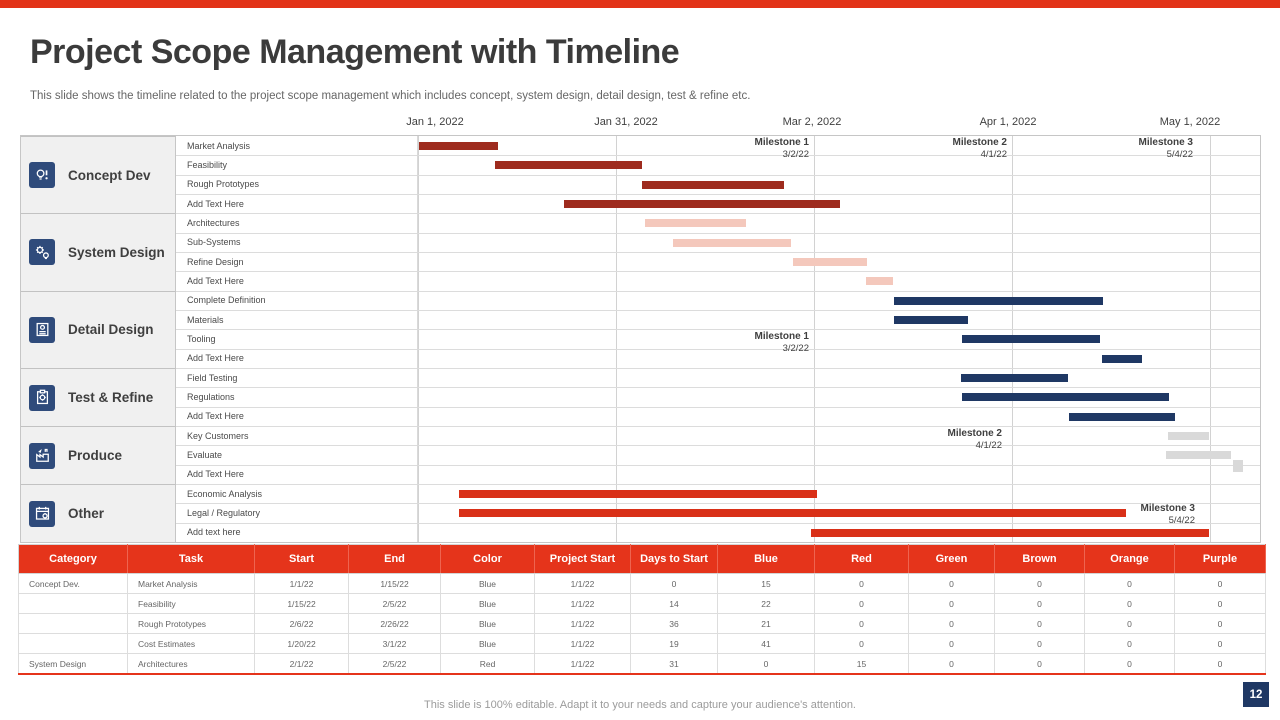 The image size is (1280, 720). Describe the element at coordinates (766, 603) in the screenshot. I see `table-cell: 22` at that location.